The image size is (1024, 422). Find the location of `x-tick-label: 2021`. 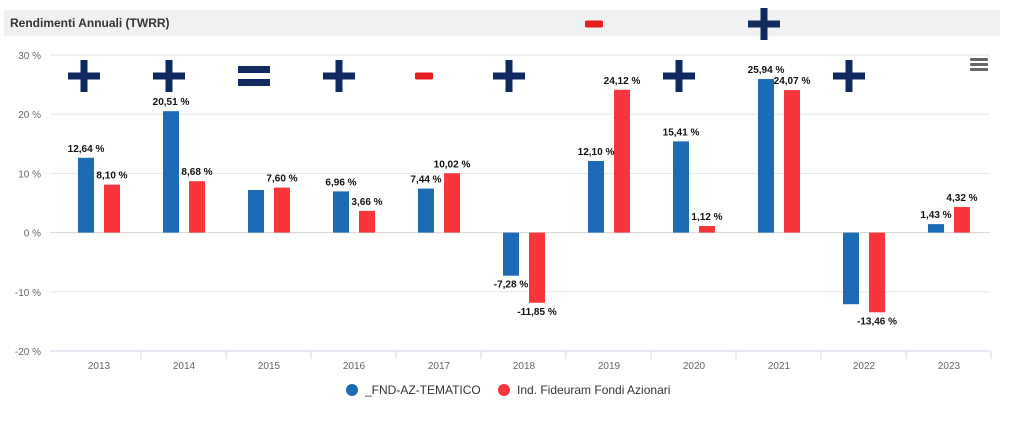

x-tick-label: 2021 is located at coordinates (779, 366).